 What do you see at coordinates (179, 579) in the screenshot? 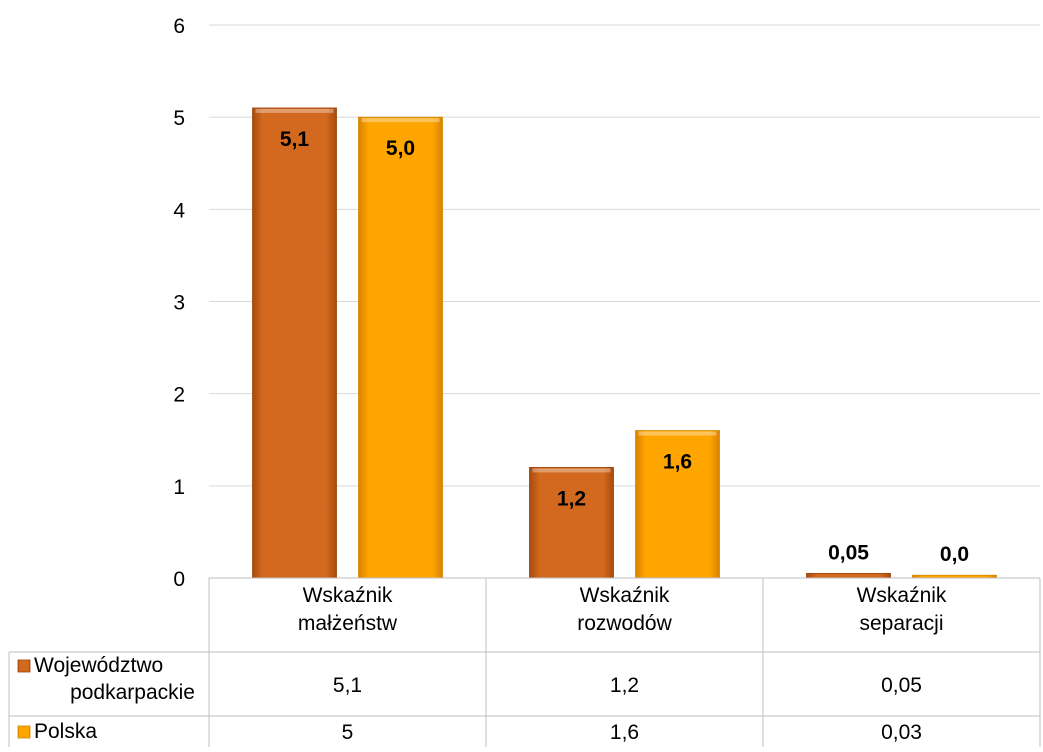
I see `y-tick-label: 0` at bounding box center [179, 579].